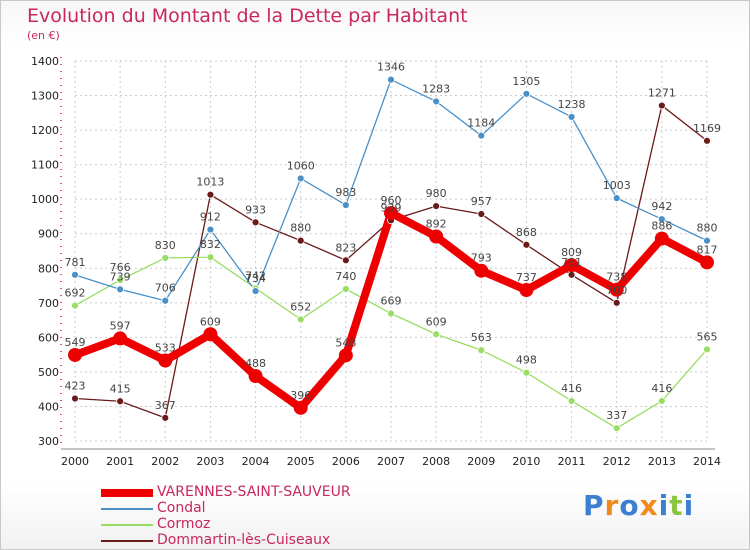 The height and width of the screenshot is (550, 750). Describe the element at coordinates (300, 395) in the screenshot. I see `data-label: 396` at that location.